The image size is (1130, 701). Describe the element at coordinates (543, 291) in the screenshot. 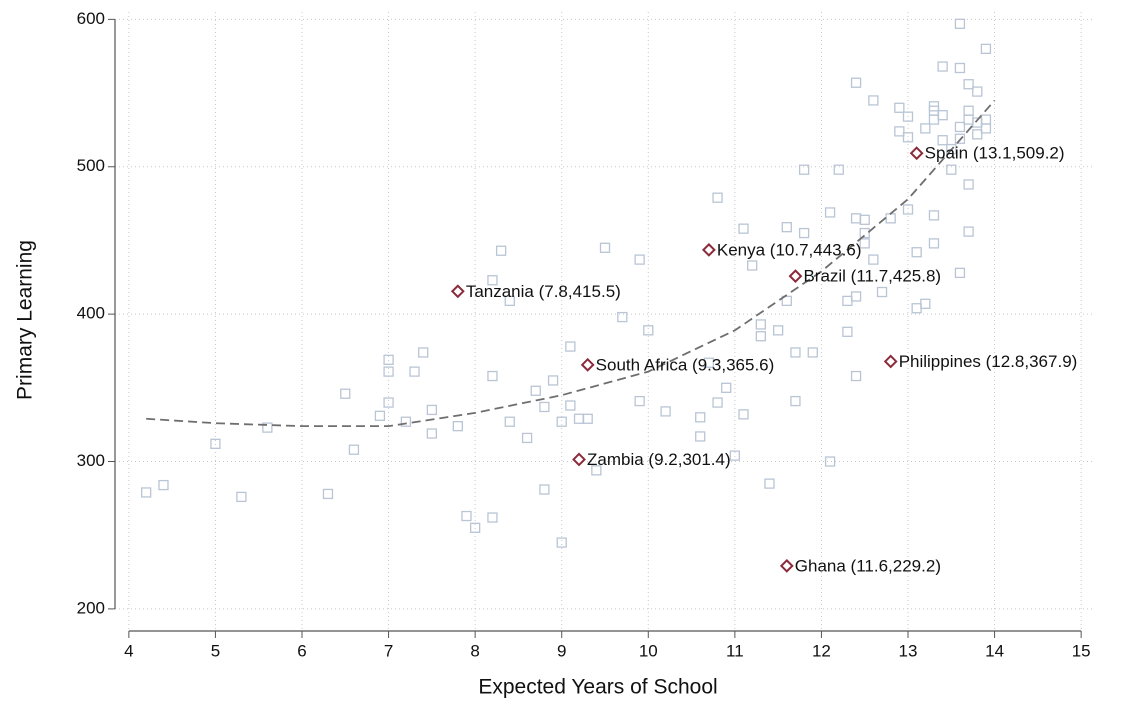

I see `point-label: Tanzania (7.8,415.5)` at that location.